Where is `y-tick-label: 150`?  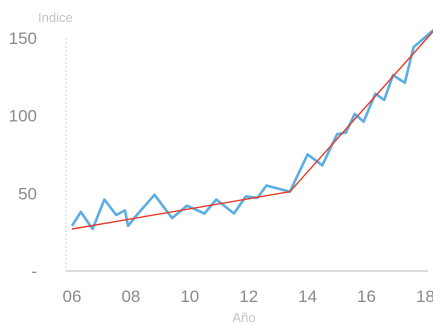 y-tick-label: 150 is located at coordinates (23, 38).